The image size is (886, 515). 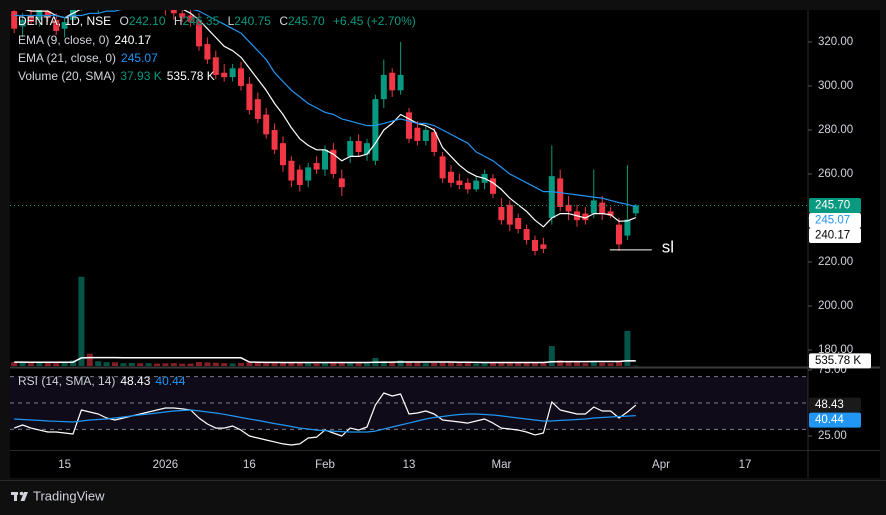 I want to click on indicator-value: 48.43, so click(x=135, y=381).